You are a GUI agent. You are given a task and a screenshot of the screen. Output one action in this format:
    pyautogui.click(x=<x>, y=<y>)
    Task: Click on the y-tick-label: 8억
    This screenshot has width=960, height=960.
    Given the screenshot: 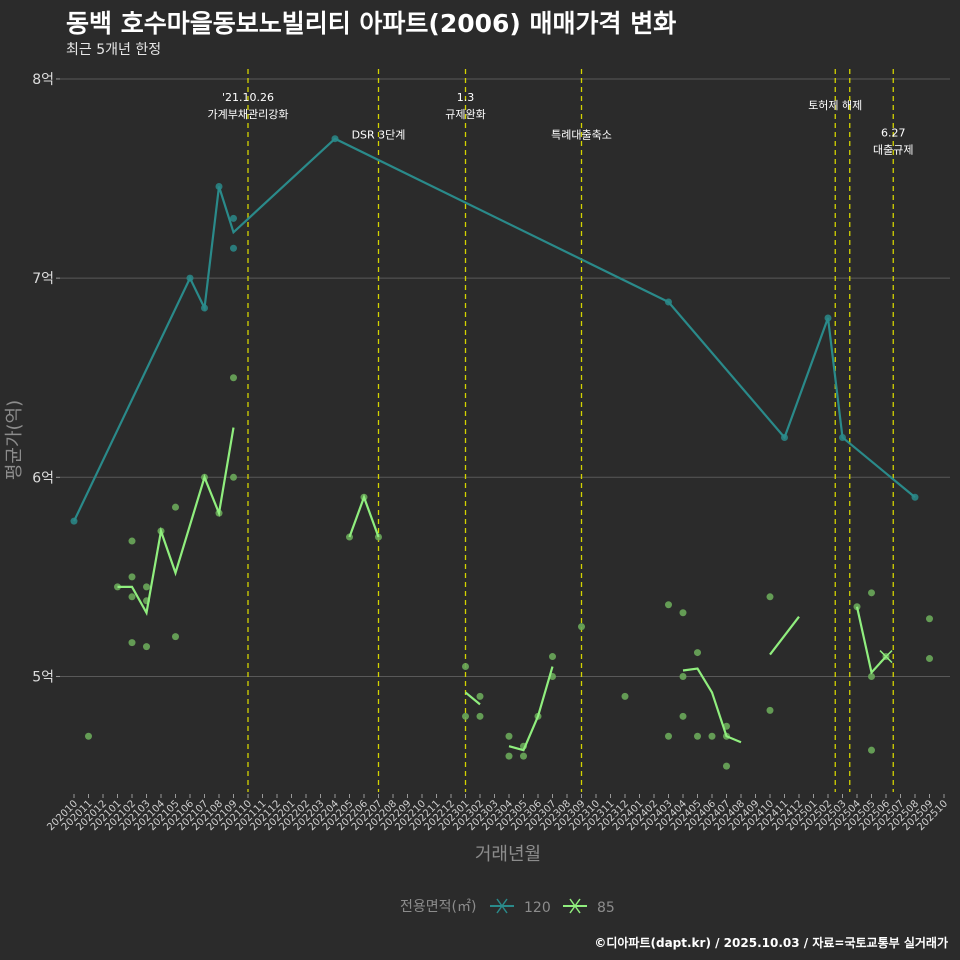 What is the action you would take?
    pyautogui.click(x=43, y=80)
    